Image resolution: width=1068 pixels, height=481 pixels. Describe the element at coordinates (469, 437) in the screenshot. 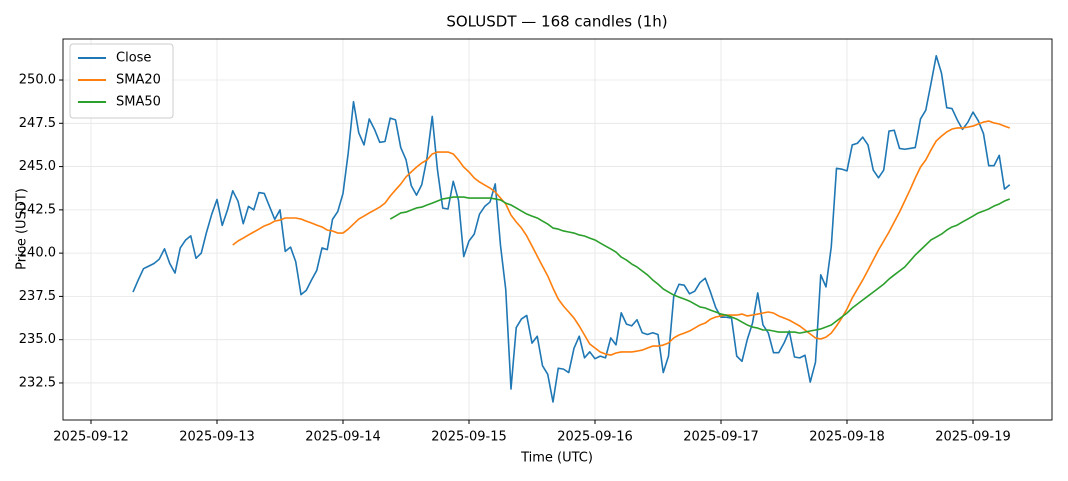

I see `x-tick-label: 2025-09-15` at that location.